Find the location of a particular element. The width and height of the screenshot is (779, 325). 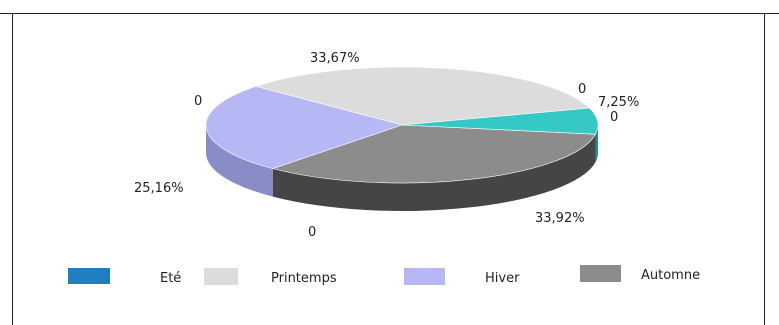

frame-top-border is located at coordinates (389, 13).